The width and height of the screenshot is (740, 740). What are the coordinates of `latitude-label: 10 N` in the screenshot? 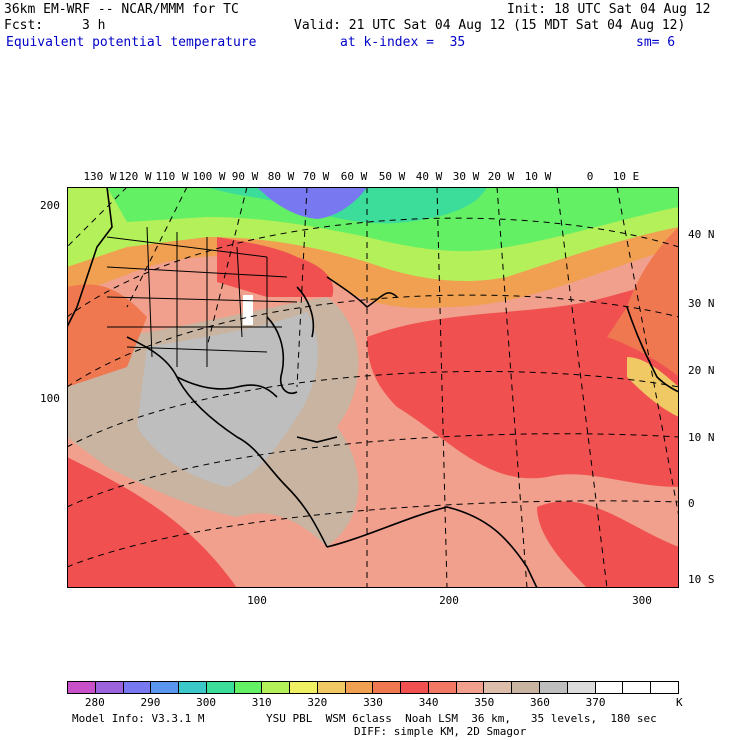 It's located at (701, 437).